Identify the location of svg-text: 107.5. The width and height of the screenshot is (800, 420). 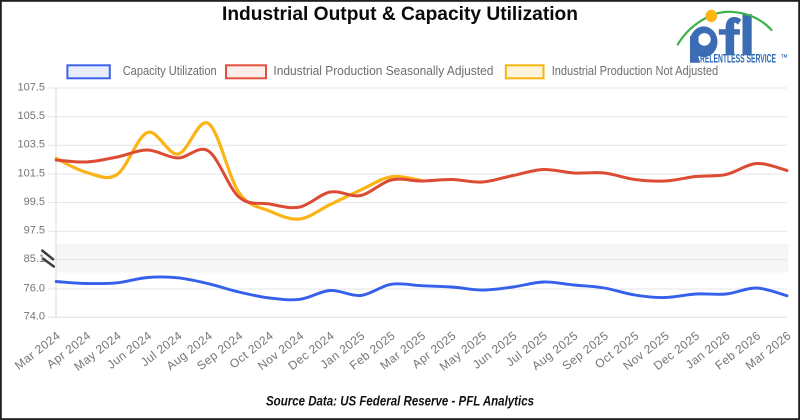
(31, 87).